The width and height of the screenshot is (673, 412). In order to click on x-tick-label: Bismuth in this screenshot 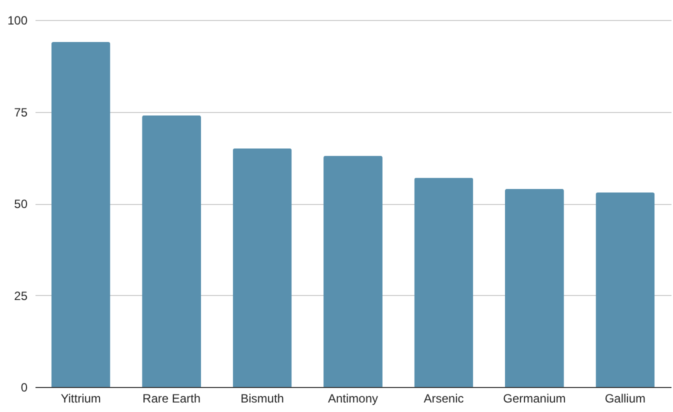, I will do `click(262, 399)`.